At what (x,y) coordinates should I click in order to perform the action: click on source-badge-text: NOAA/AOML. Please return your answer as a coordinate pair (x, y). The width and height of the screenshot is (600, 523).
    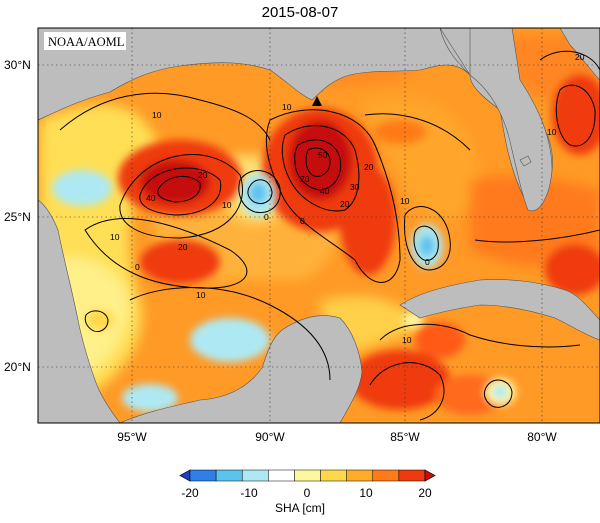
    Looking at the image, I should click on (86, 42).